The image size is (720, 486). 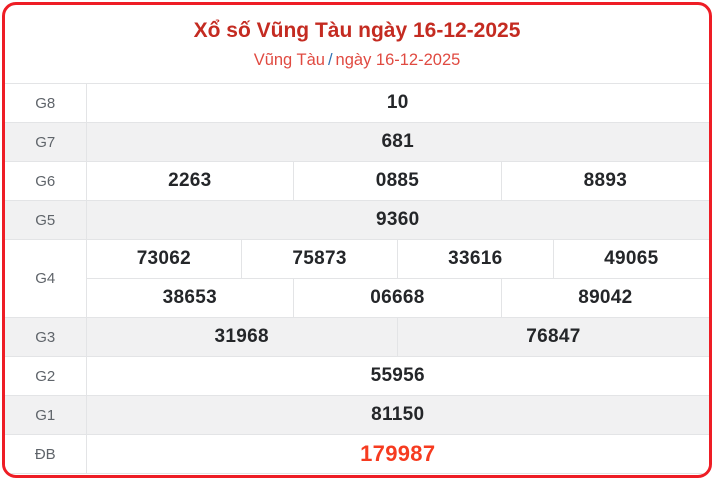 I want to click on prize-number: 73062, so click(x=164, y=259).